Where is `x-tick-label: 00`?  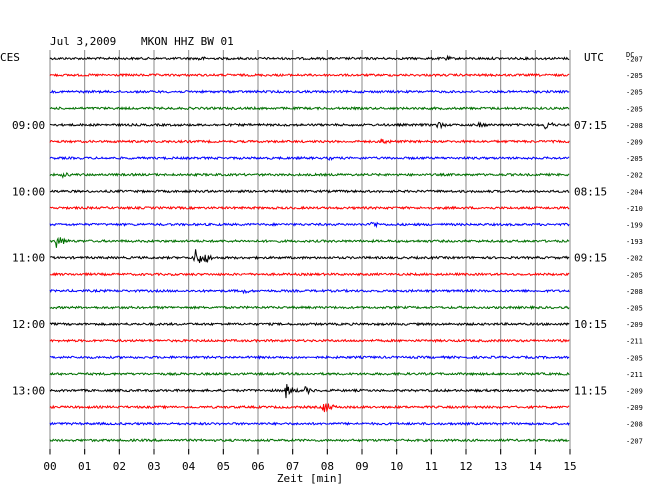
x-tick-label: 00 is located at coordinates (49, 466).